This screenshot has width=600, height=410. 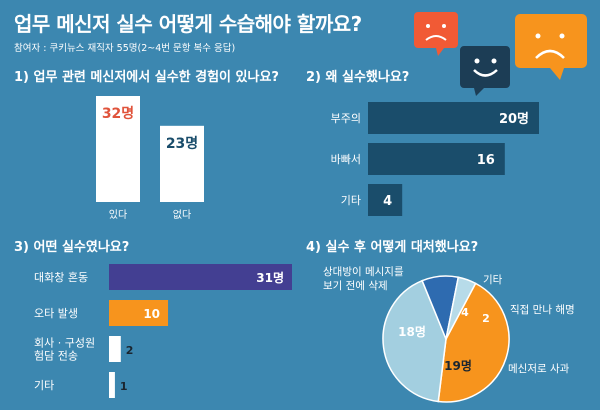 I want to click on q4-value-label: 19명, so click(x=458, y=366).